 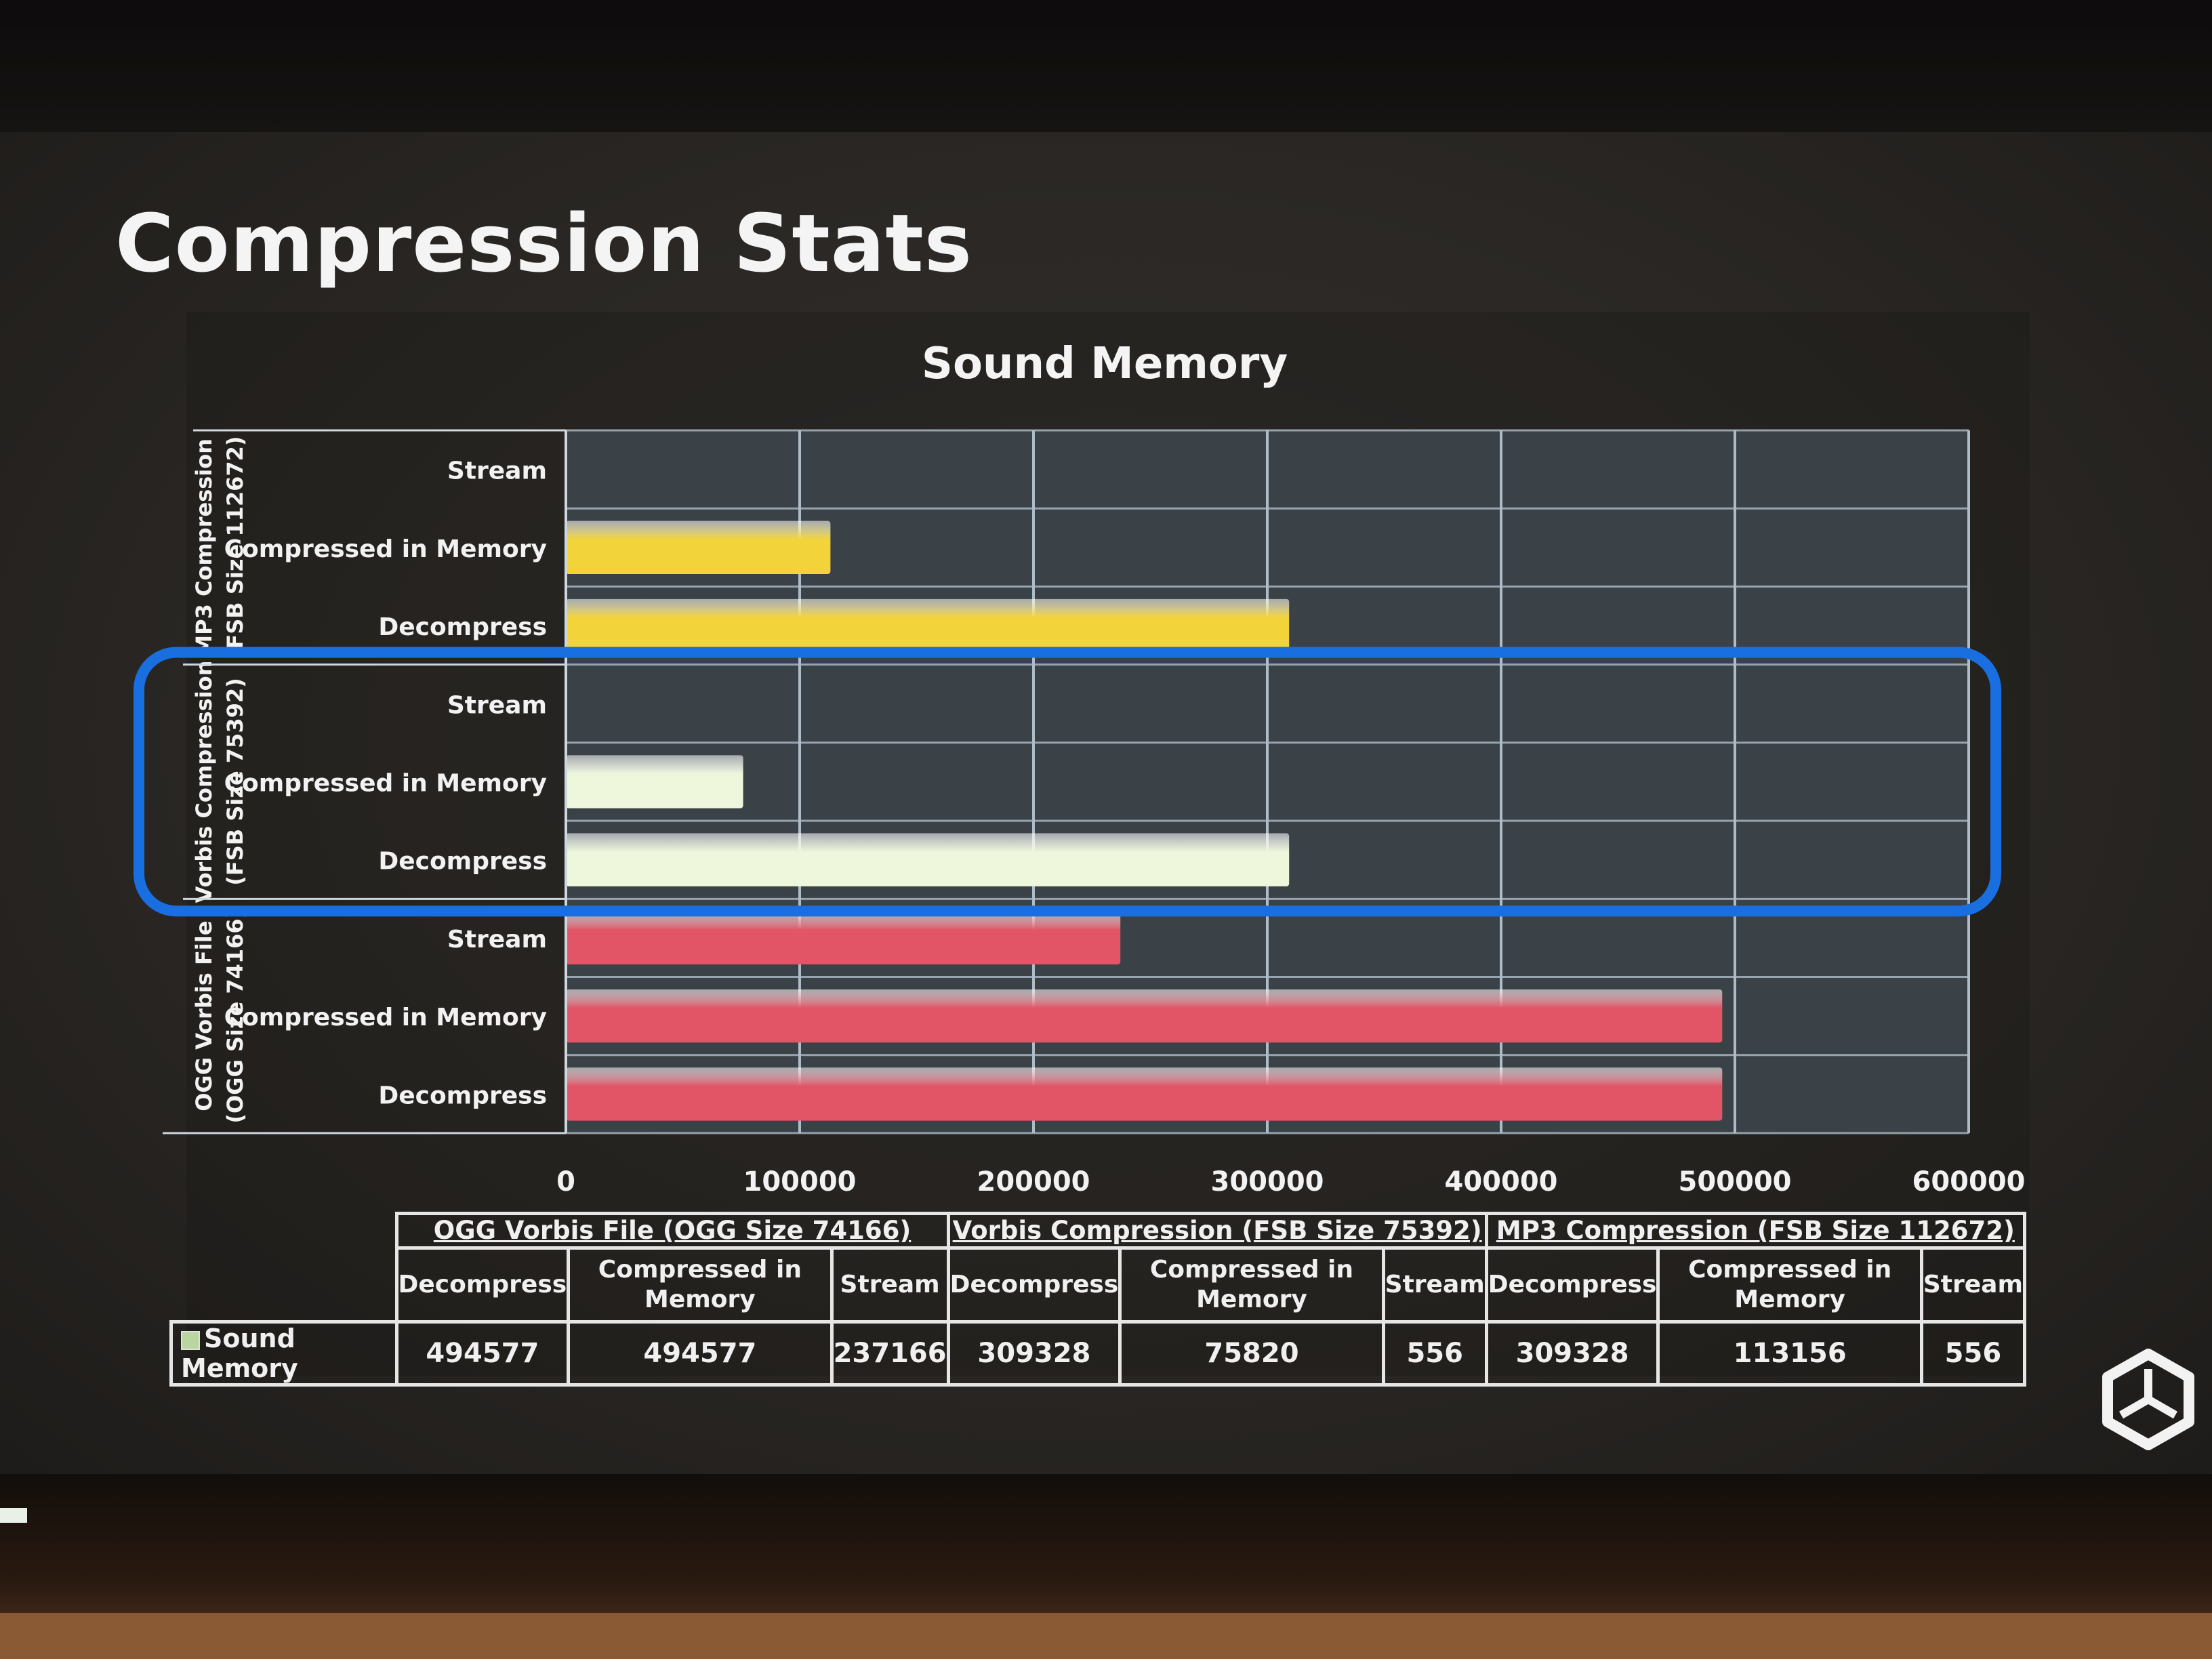 I want to click on highlight-box, so click(x=1068, y=782).